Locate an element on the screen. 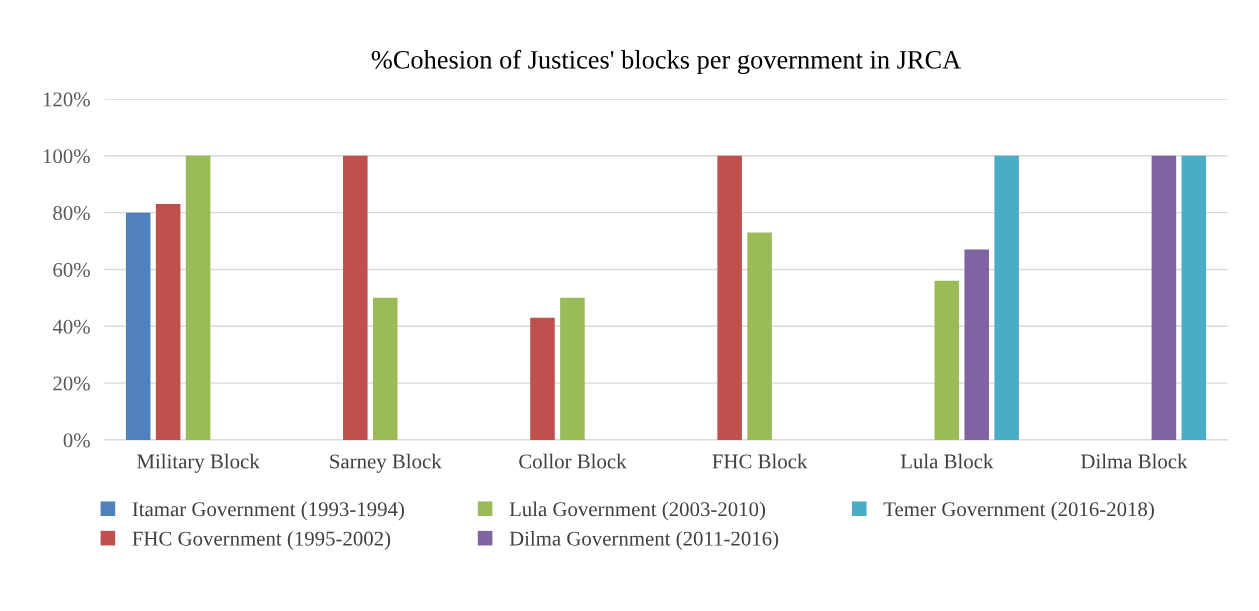 This screenshot has height=611, width=1259. legend-label: Temer Government (2016-2018) is located at coordinates (1018, 511).